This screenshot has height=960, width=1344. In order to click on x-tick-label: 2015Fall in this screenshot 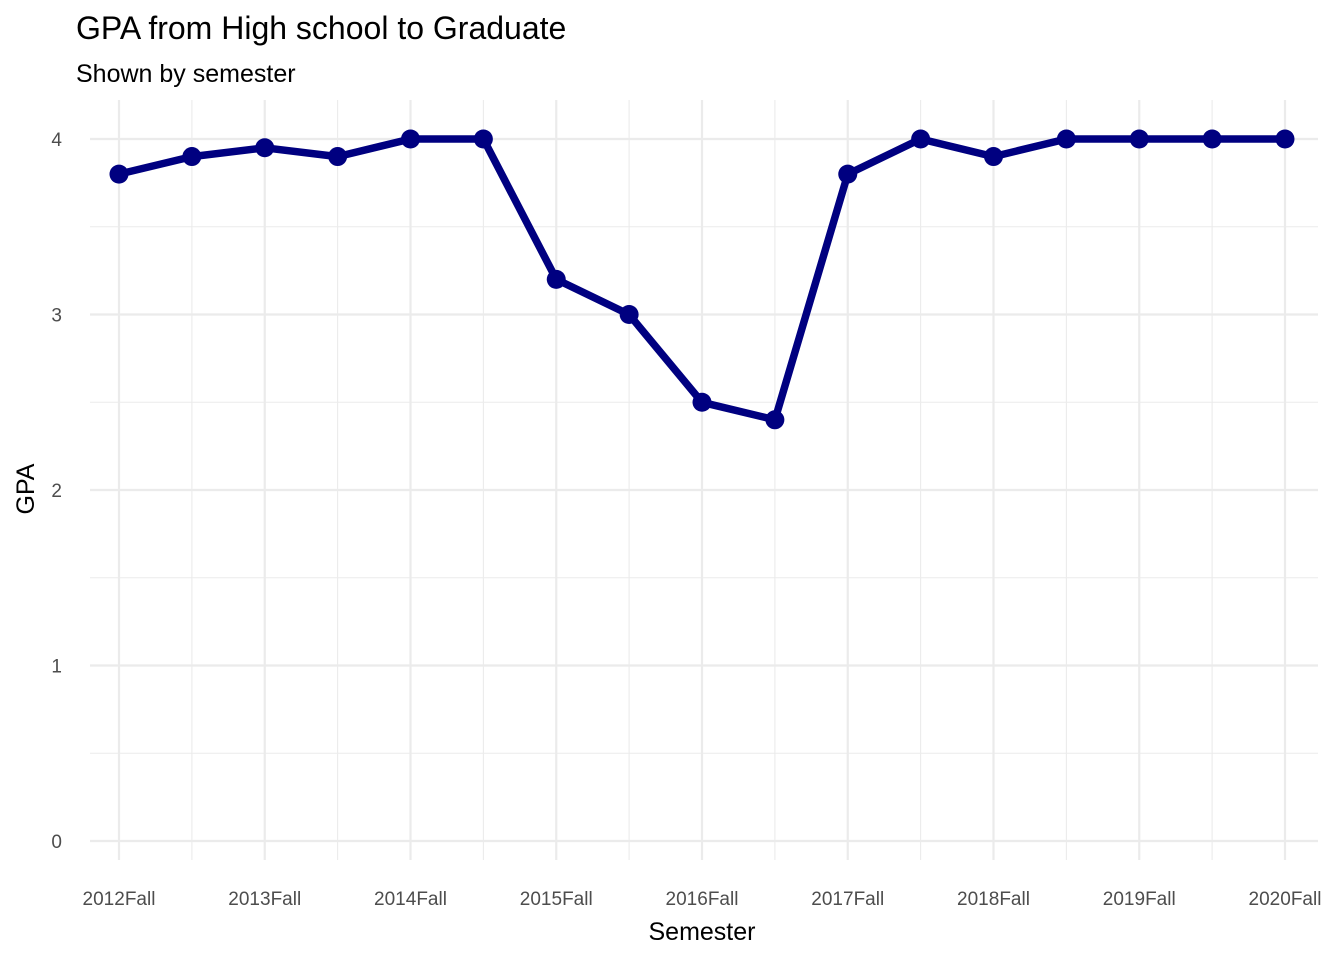, I will do `click(556, 899)`.